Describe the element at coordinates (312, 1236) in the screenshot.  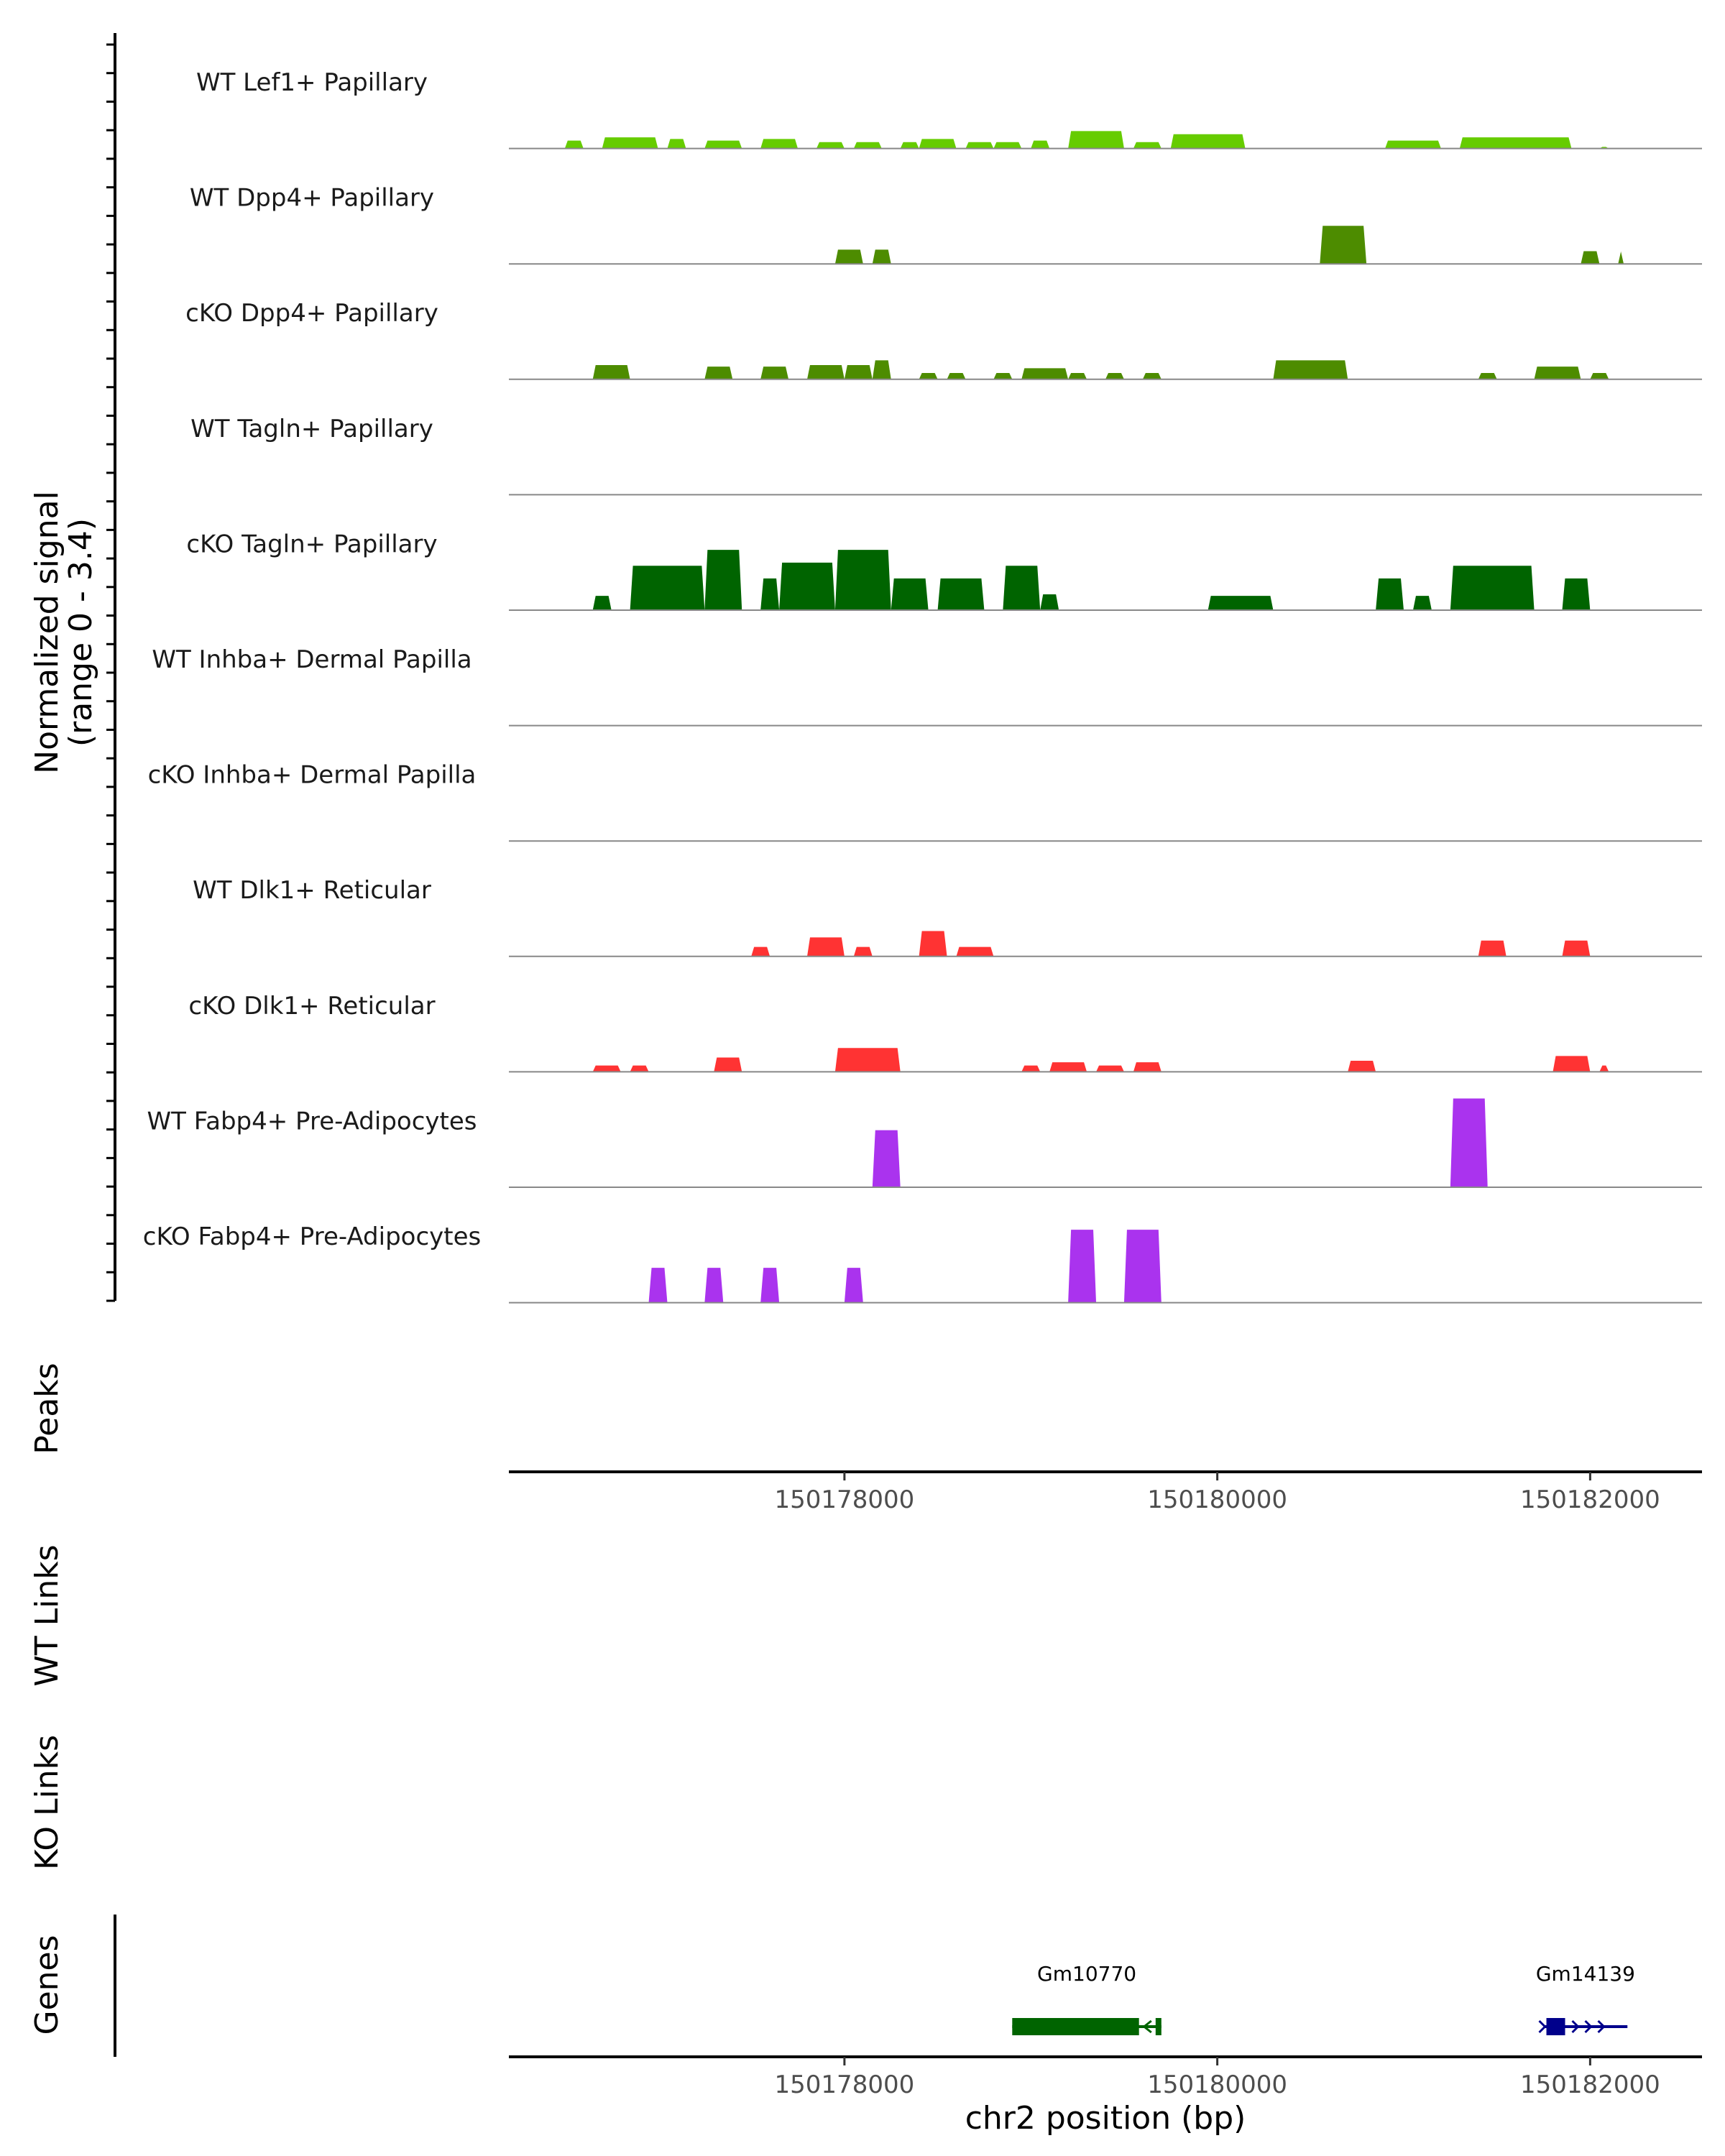
I see `track-label: cKO Fabp4+ Pre-Adipocytes` at that location.